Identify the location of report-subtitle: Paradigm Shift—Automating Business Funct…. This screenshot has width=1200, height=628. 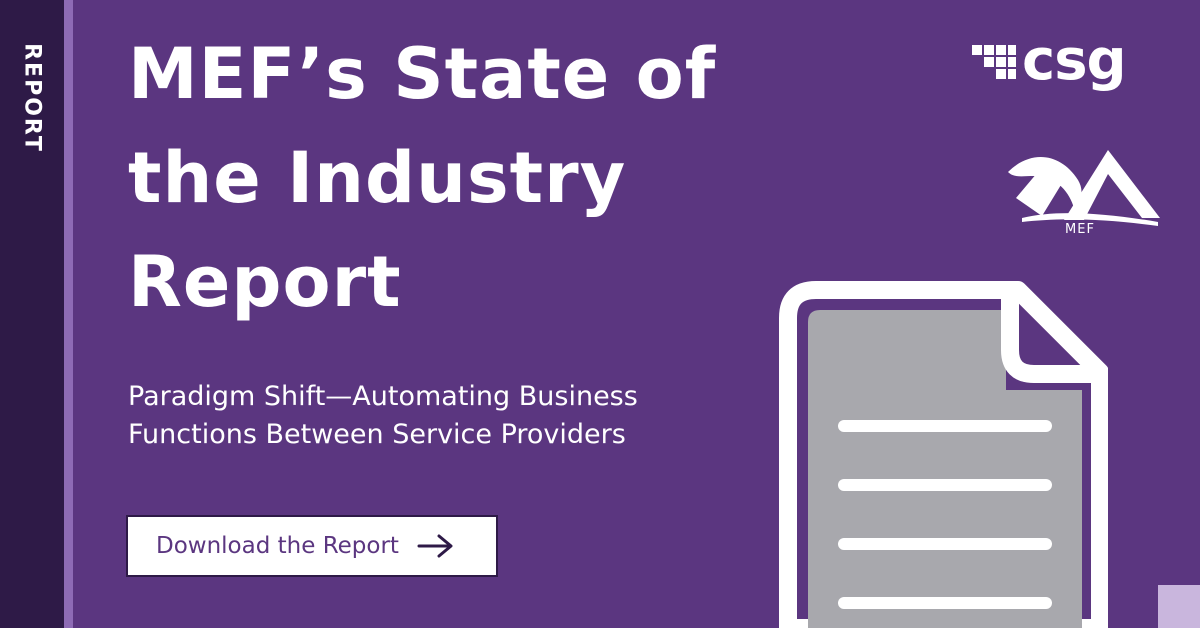
(383, 415).